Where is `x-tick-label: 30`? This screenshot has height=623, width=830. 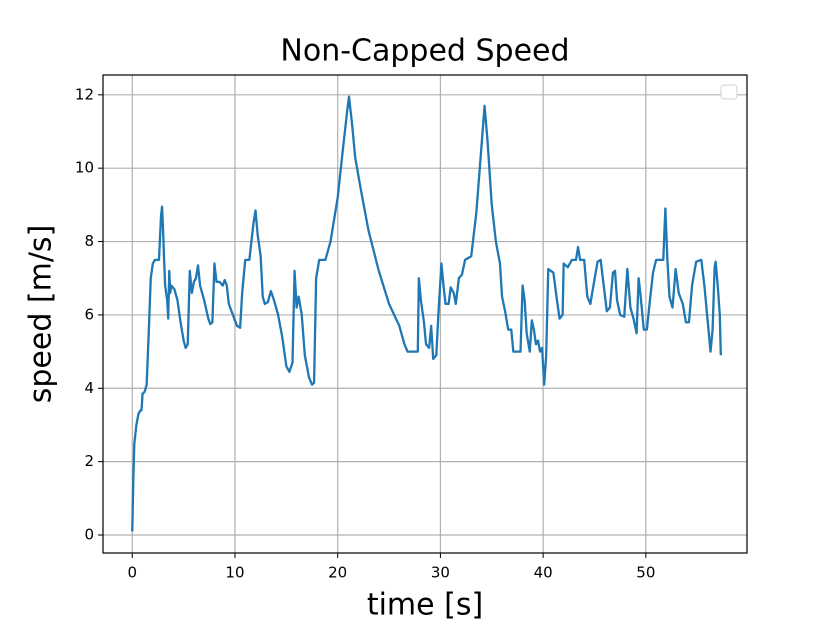 x-tick-label: 30 is located at coordinates (440, 573).